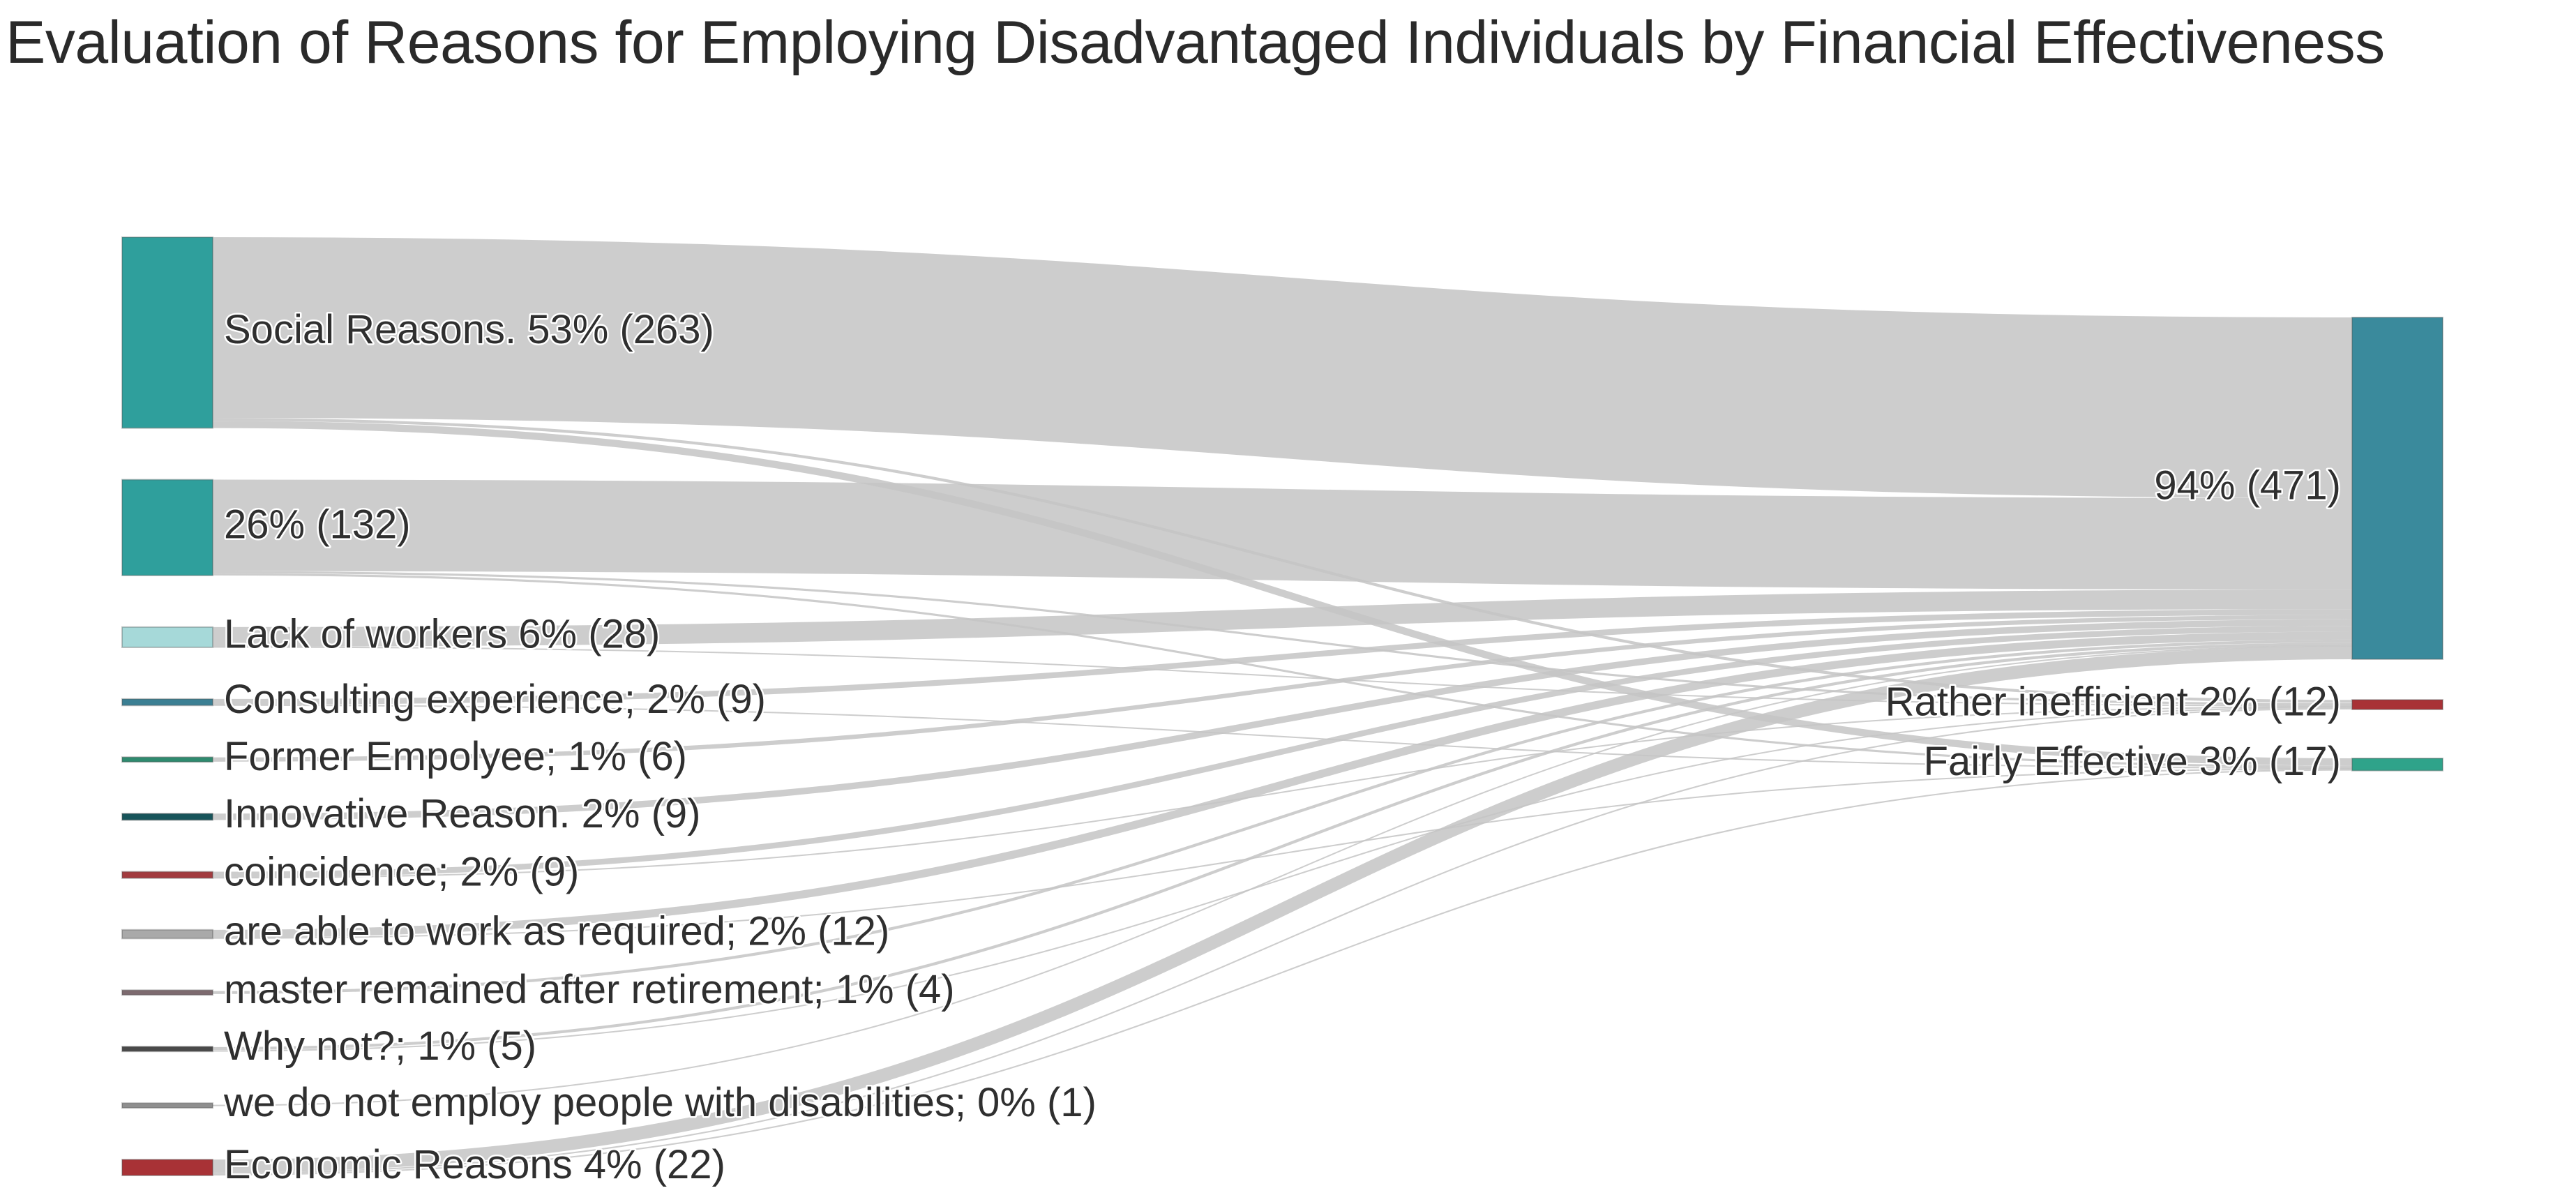 The height and width of the screenshot is (1202, 2576). Describe the element at coordinates (2113, 701) in the screenshot. I see `target-label-rather: Rather inefficient 2% (12)` at that location.